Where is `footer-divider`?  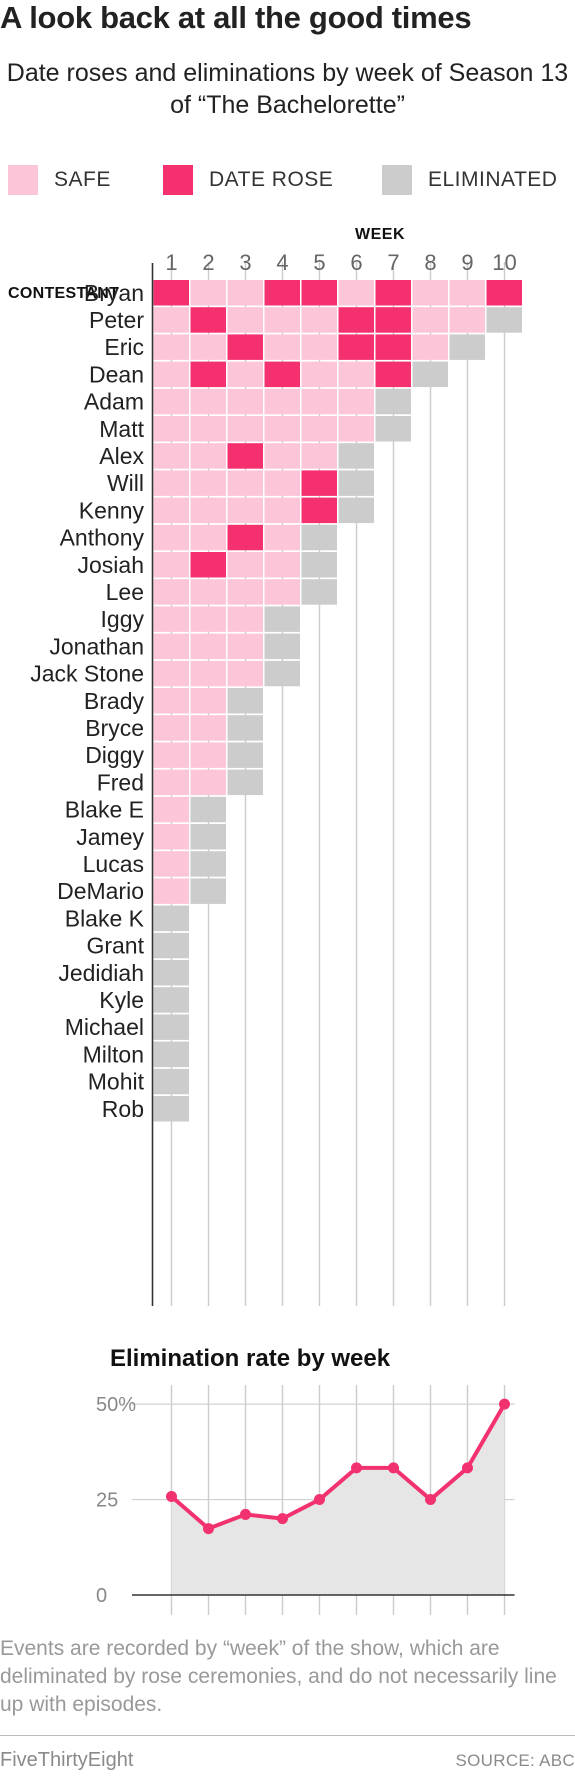 footer-divider is located at coordinates (287, 1735).